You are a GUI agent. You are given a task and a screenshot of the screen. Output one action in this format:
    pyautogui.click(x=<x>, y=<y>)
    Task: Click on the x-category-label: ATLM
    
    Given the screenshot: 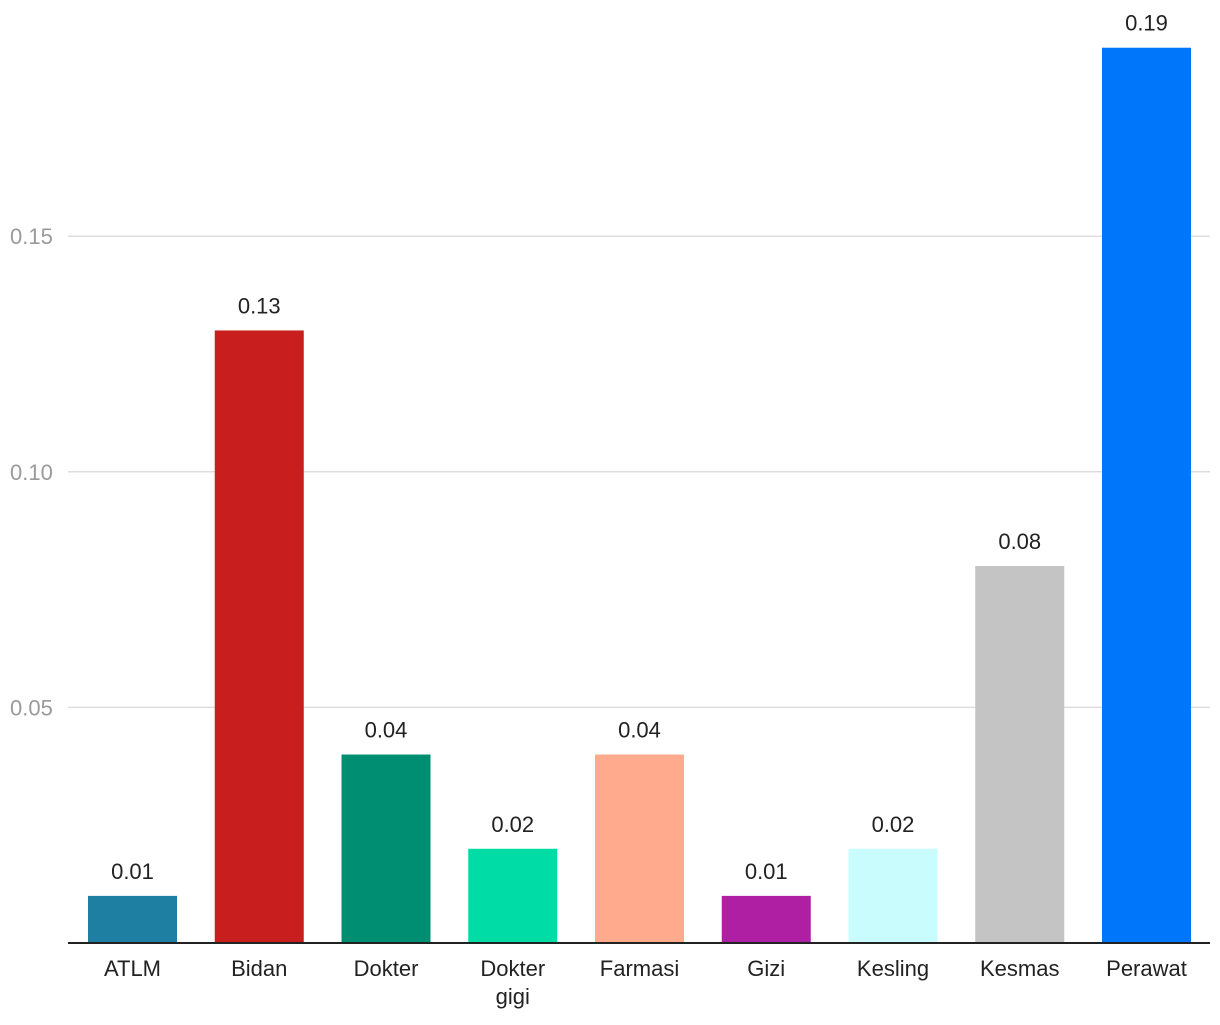 What is the action you would take?
    pyautogui.click(x=132, y=968)
    